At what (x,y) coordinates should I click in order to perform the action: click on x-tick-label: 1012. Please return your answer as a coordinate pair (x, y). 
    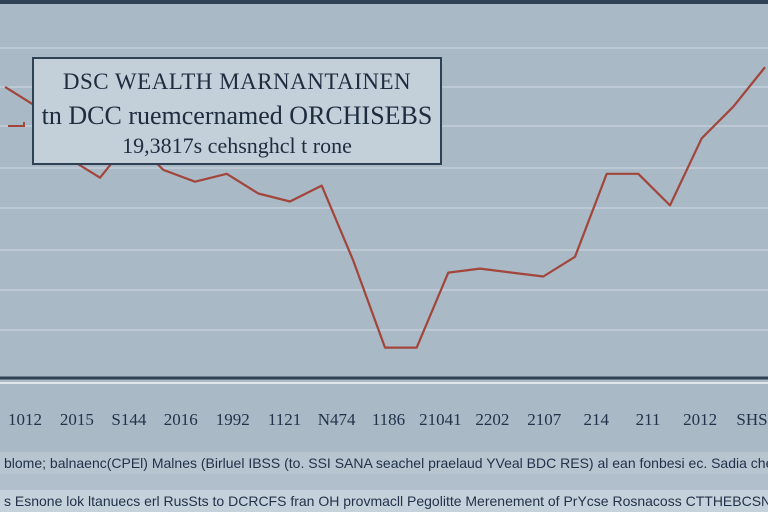
    Looking at the image, I should click on (25, 419).